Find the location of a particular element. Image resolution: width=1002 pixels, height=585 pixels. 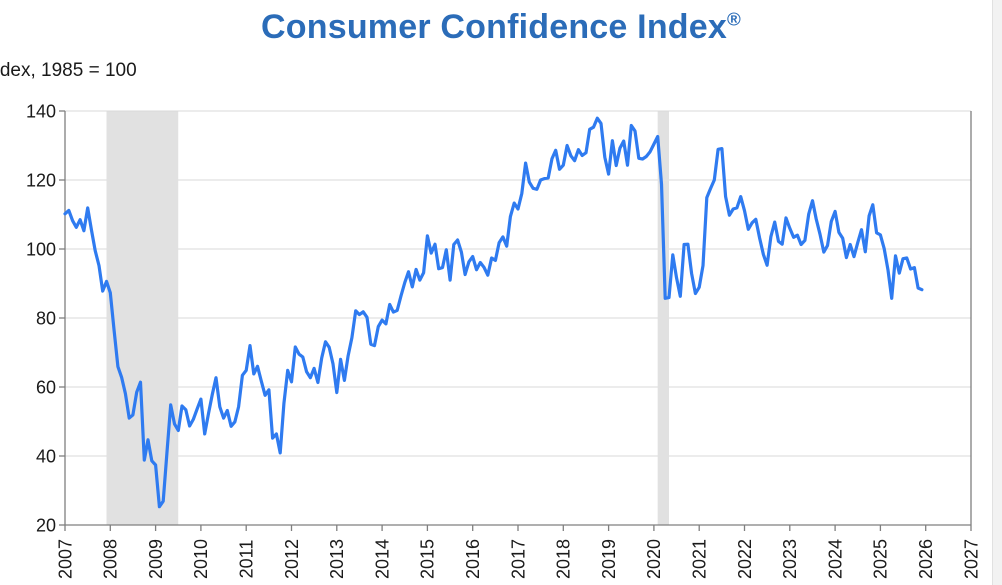

y-tick-label: 100 is located at coordinates (41, 249).